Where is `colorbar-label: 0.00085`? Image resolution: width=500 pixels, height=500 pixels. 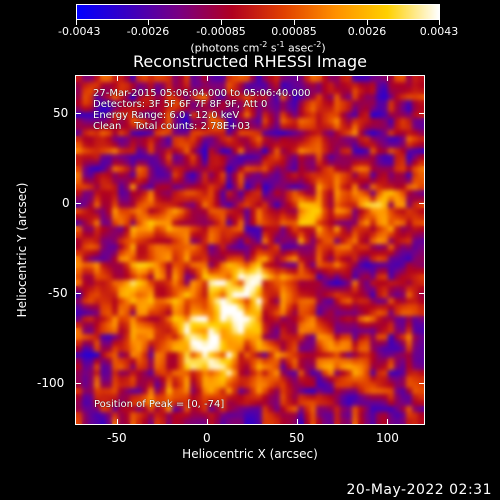
colorbar-label: 0.00085 is located at coordinates (294, 31).